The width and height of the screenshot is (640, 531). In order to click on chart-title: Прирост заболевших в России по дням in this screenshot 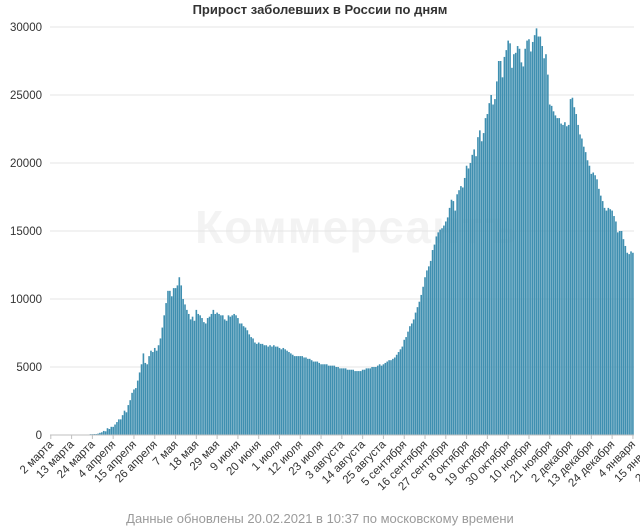, I will do `click(320, 9)`.